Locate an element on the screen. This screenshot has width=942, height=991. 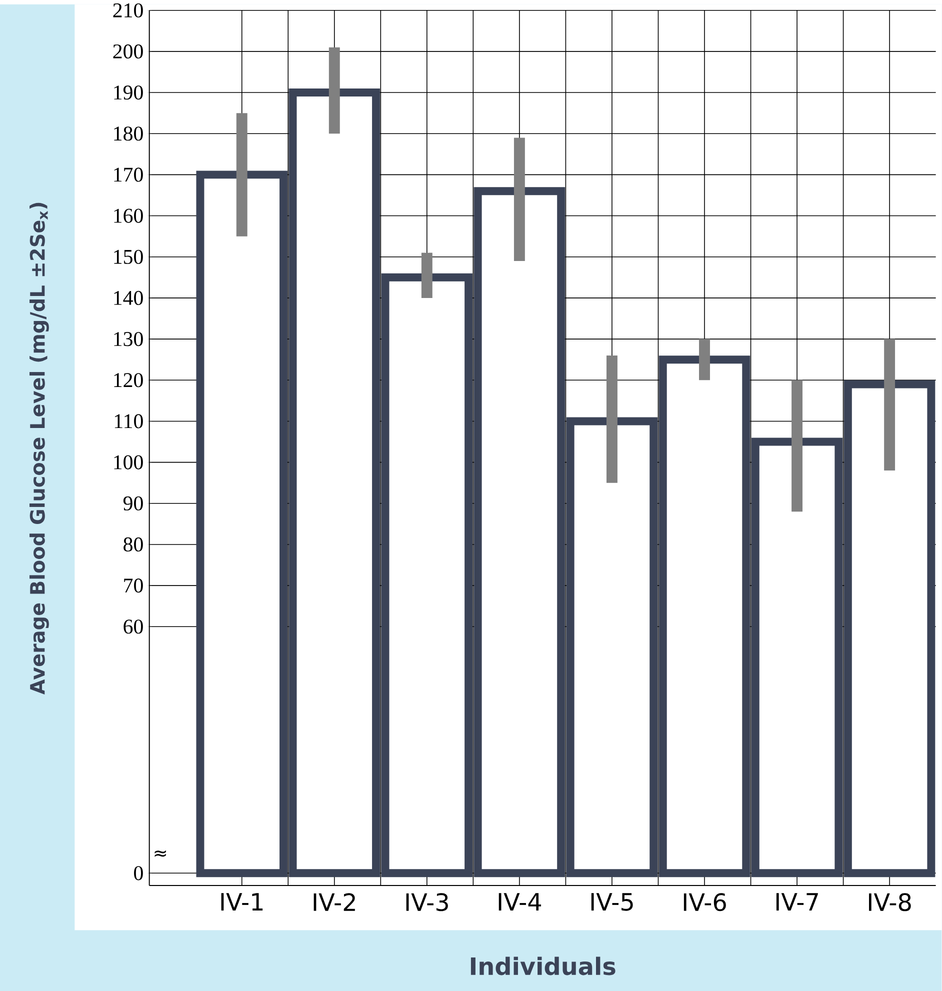
x-tick-label: IV-5 is located at coordinates (612, 902).